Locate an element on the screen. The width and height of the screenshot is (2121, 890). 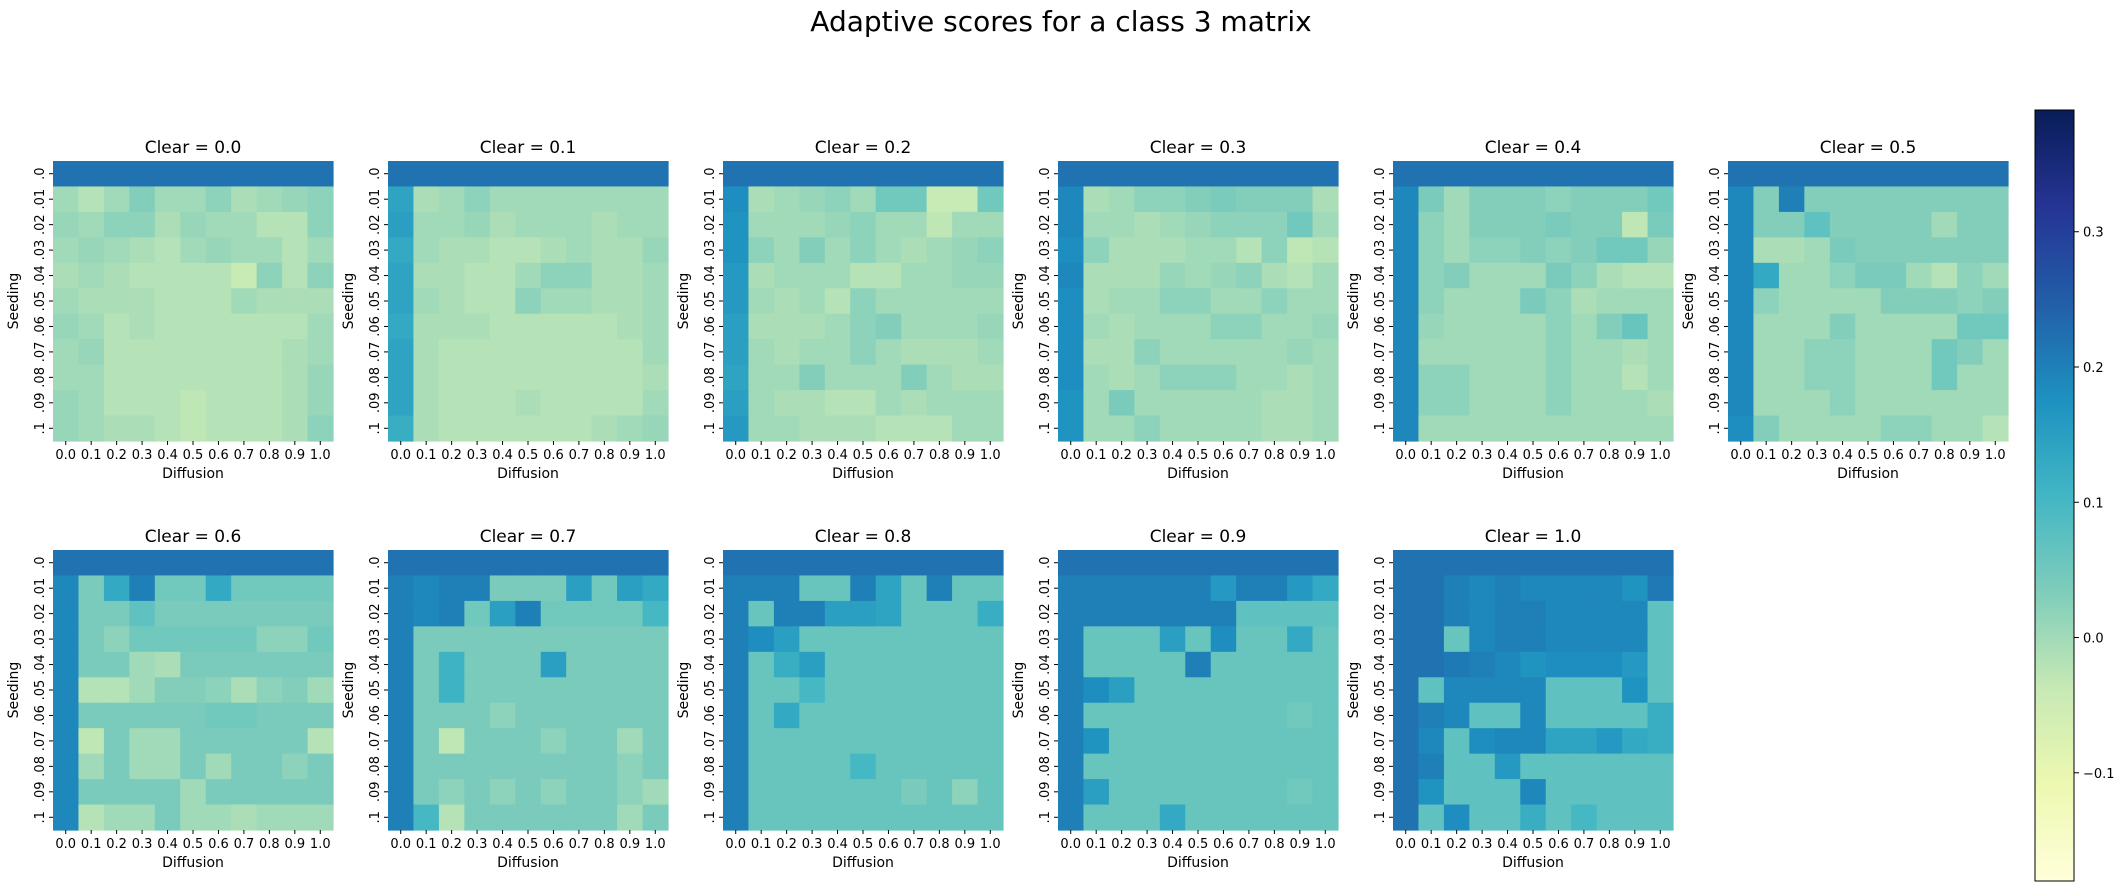
x-tick-label: 0.8 is located at coordinates (1274, 844).